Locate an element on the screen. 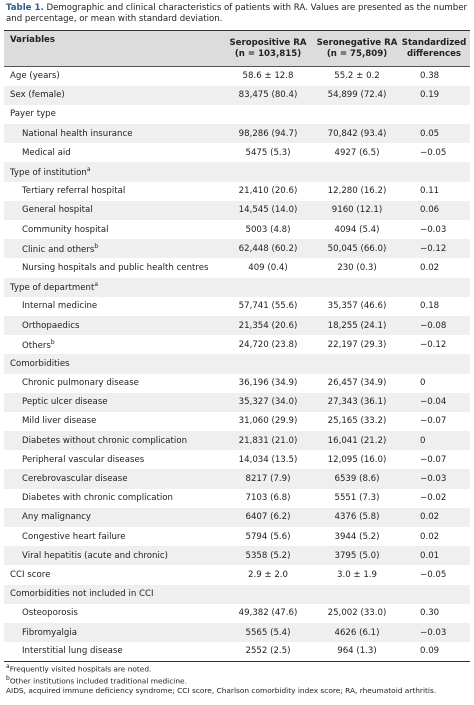 This screenshot has width=474, height=705. value-cell: 14,545 (14.0) is located at coordinates (268, 210).